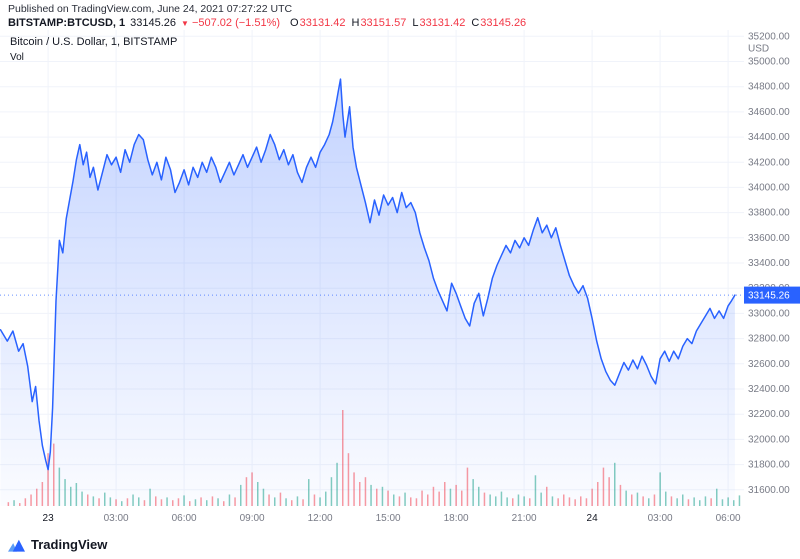  Describe the element at coordinates (94, 42) in the screenshot. I see `chart-legend-title: Bitcoin / U.S. Dollar, 1, BITSTAMP` at that location.